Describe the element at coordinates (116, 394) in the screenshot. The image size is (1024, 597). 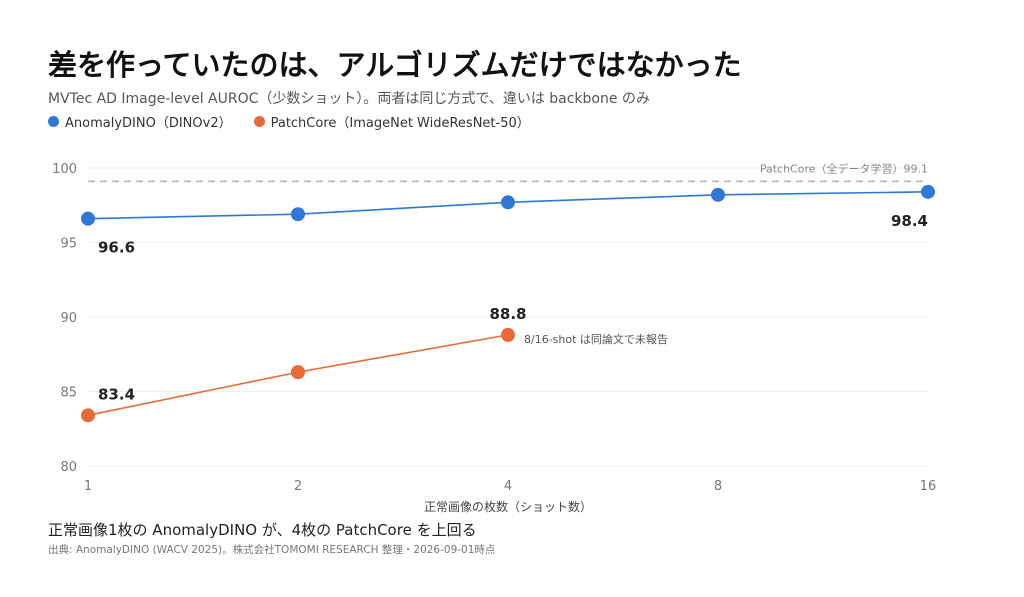
I see `data-label: 83.4` at that location.